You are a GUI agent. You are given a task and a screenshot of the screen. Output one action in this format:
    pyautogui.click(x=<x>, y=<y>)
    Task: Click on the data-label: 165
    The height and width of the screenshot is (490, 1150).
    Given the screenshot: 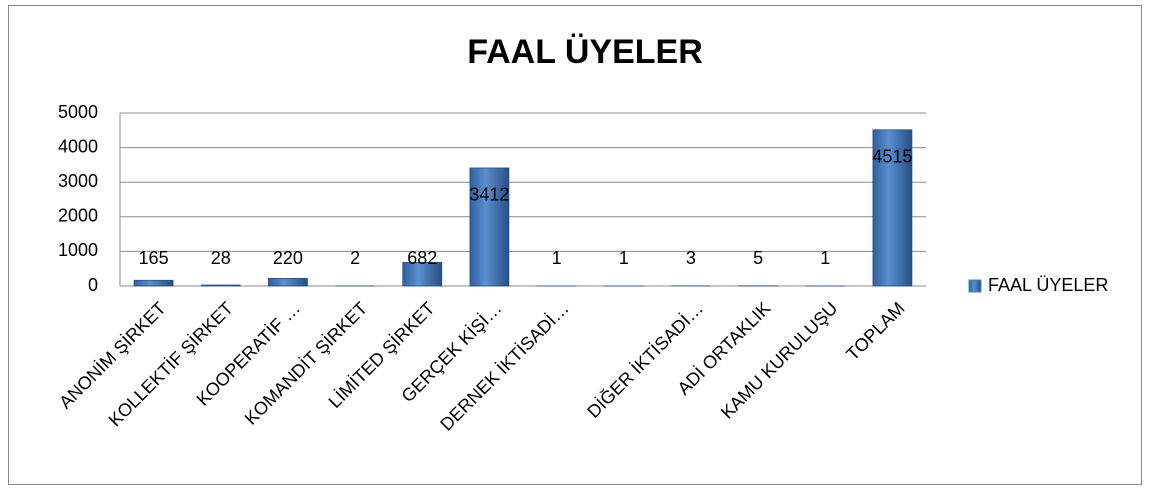 What is the action you would take?
    pyautogui.click(x=154, y=258)
    